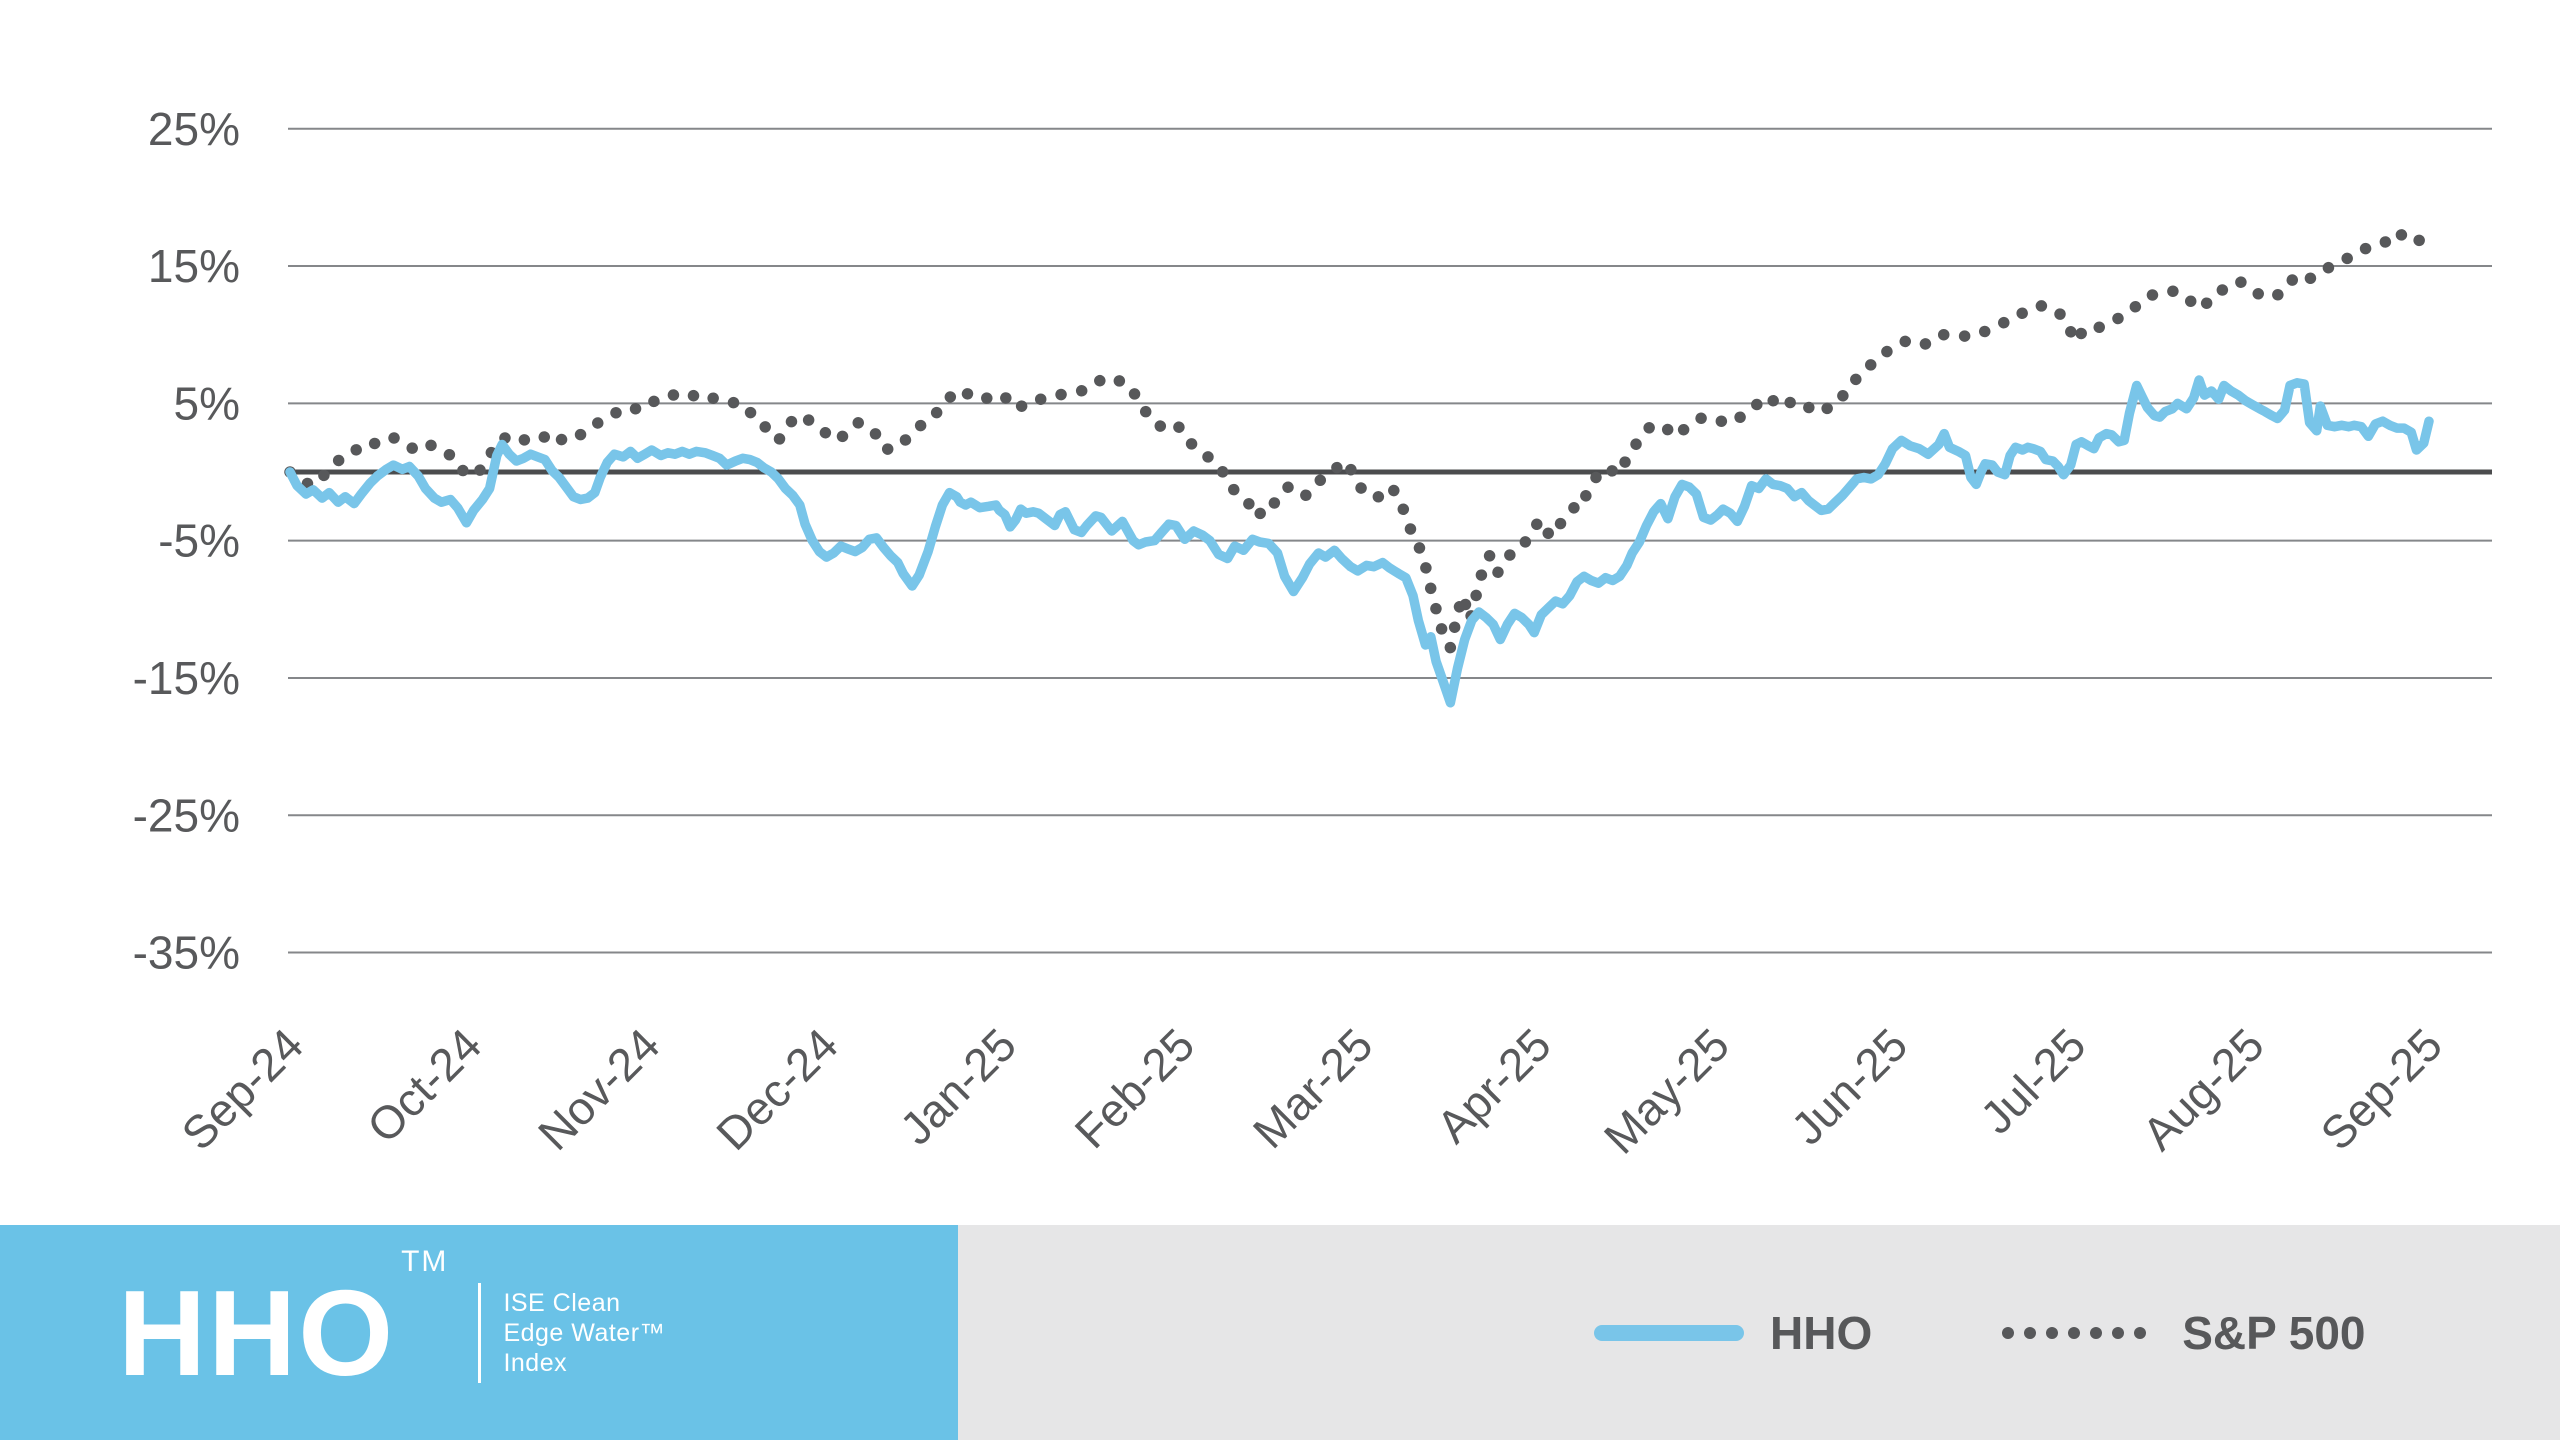 The width and height of the screenshot is (2560, 1440). What do you see at coordinates (424, 1085) in the screenshot?
I see `x-tick-label: Oct-24` at bounding box center [424, 1085].